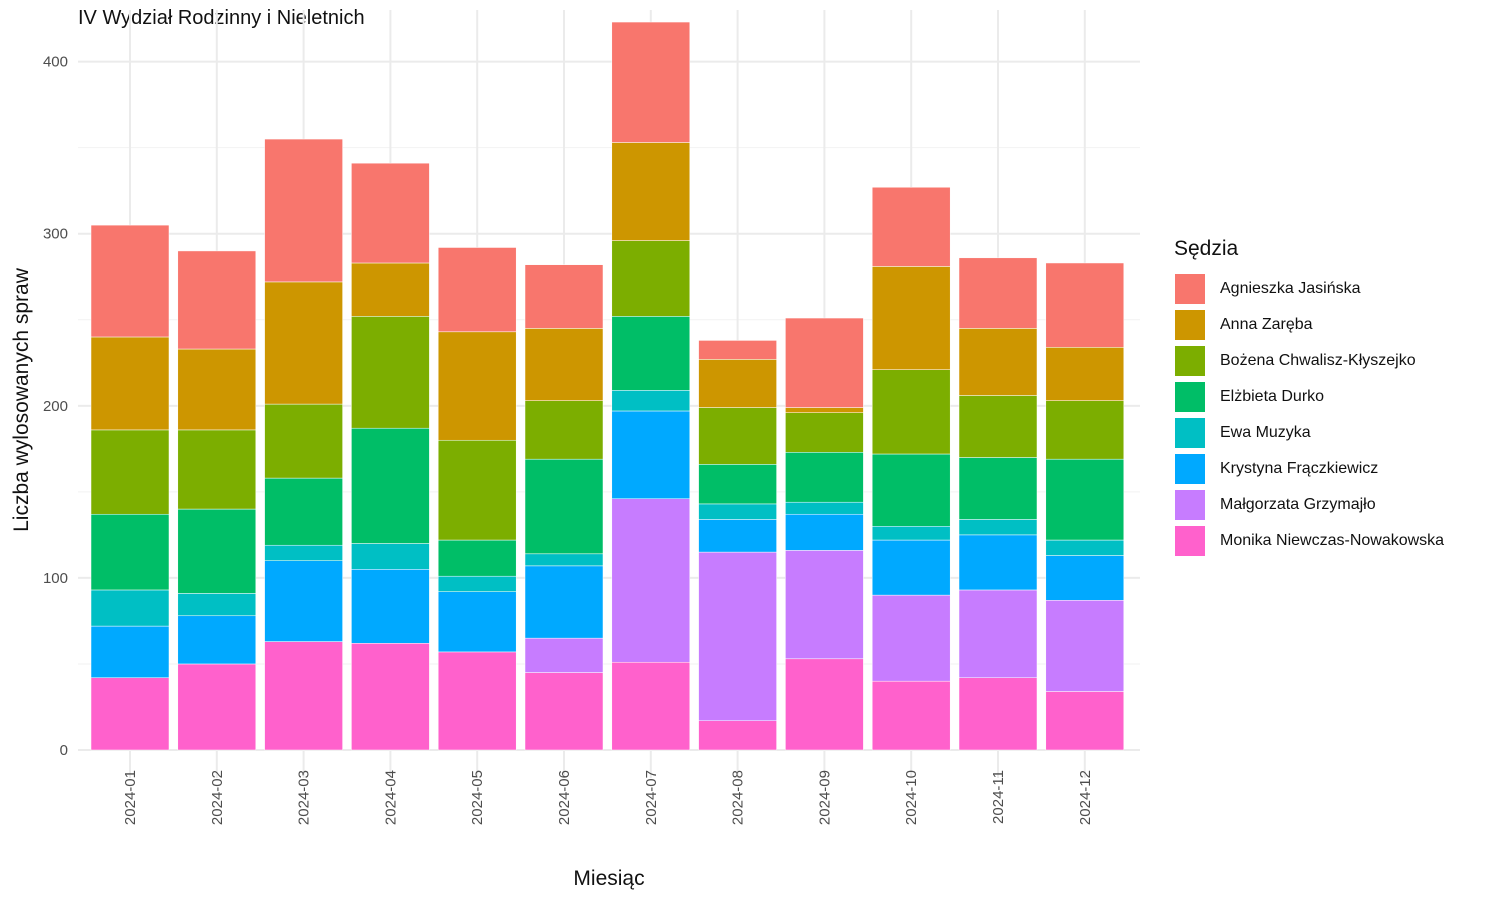 This screenshot has height=900, width=1500. I want to click on legend-label: Elżbieta Durko, so click(1272, 396).